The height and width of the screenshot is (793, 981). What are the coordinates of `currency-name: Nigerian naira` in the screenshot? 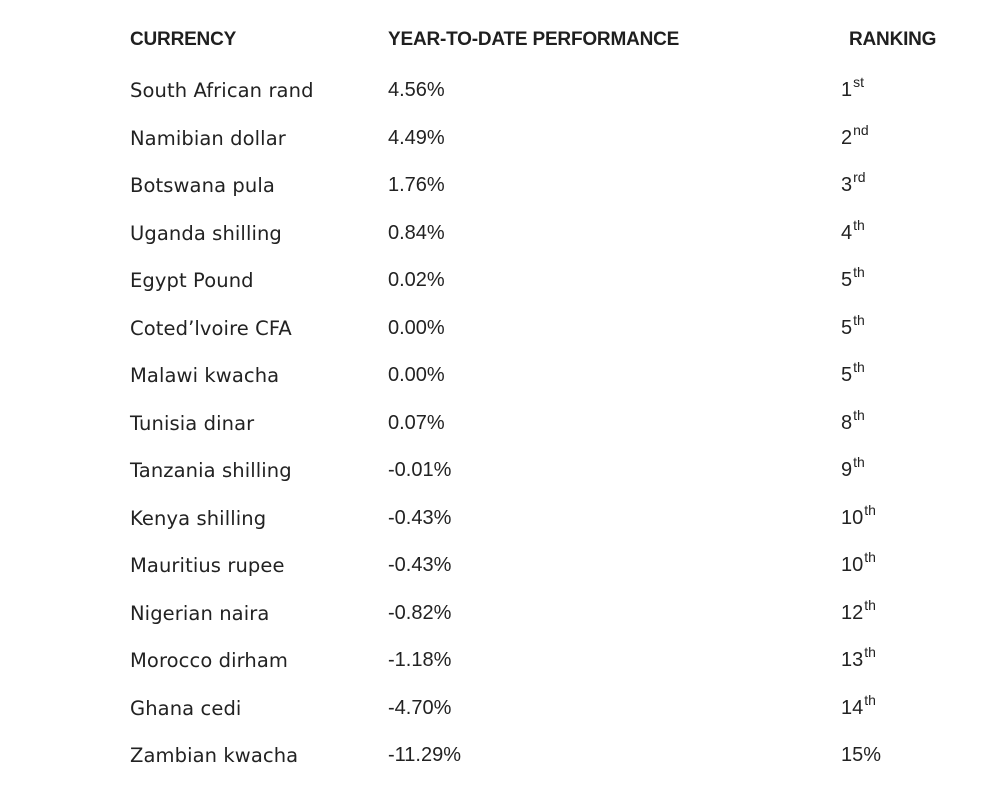 It's located at (200, 613).